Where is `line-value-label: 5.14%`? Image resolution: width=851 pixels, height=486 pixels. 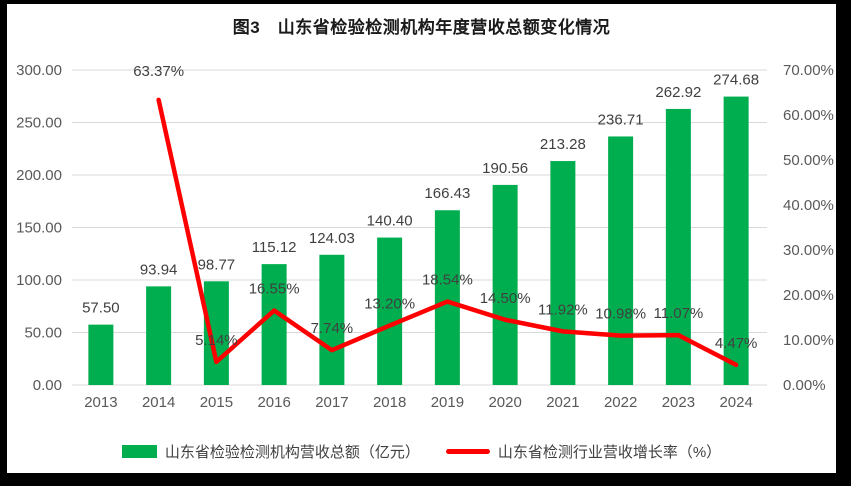
line-value-label: 5.14% is located at coordinates (216, 340).